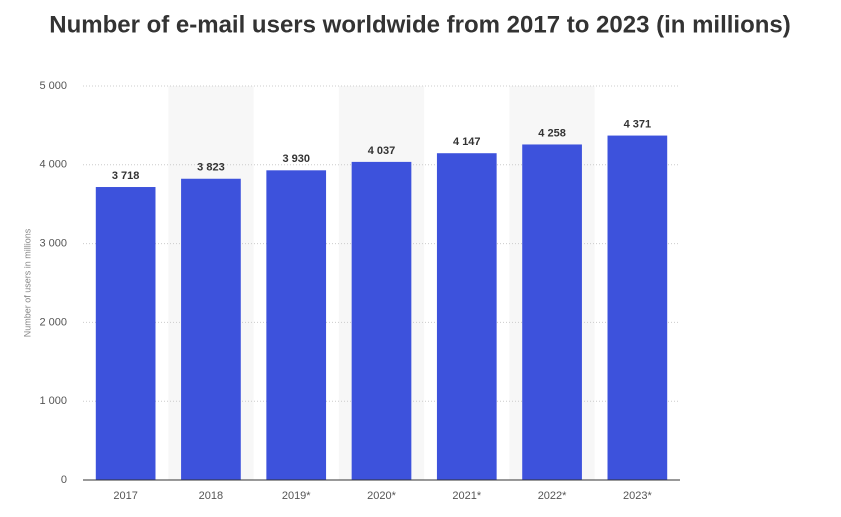  Describe the element at coordinates (53, 244) in the screenshot. I see `y-tick-label: 3 000` at that location.